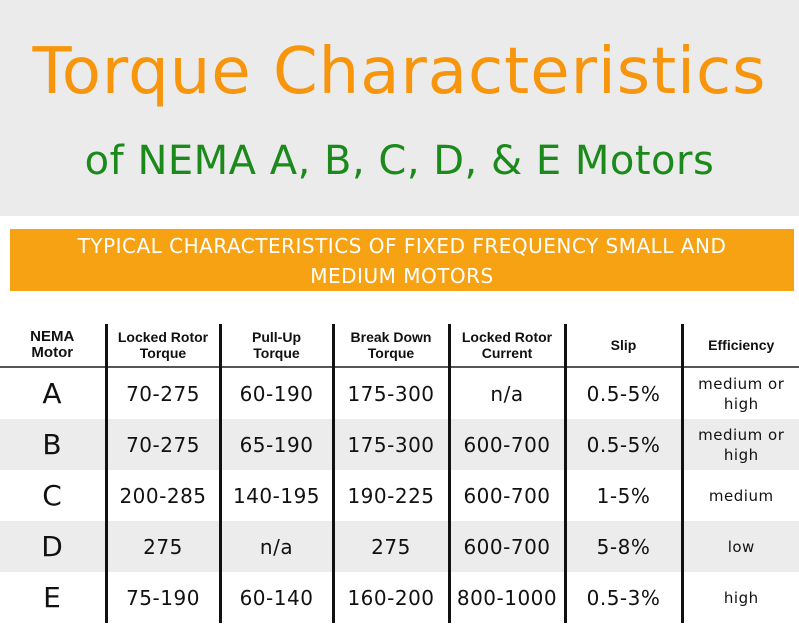 The height and width of the screenshot is (631, 799). I want to click on nema-design-cell: C, so click(53, 495).